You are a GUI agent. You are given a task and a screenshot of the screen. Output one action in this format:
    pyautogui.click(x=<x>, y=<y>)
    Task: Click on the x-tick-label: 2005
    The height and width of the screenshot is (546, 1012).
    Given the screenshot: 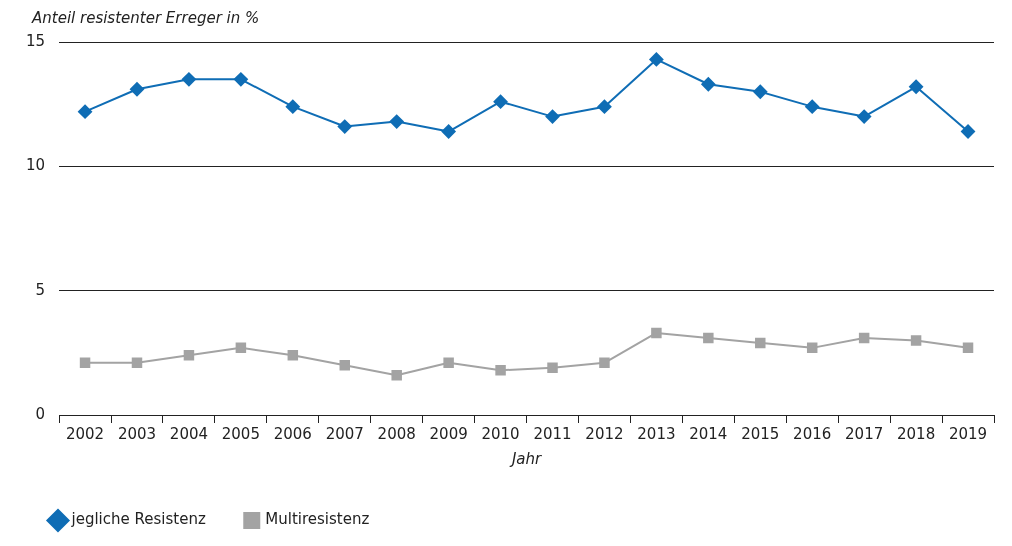 What is the action you would take?
    pyautogui.click(x=240, y=433)
    